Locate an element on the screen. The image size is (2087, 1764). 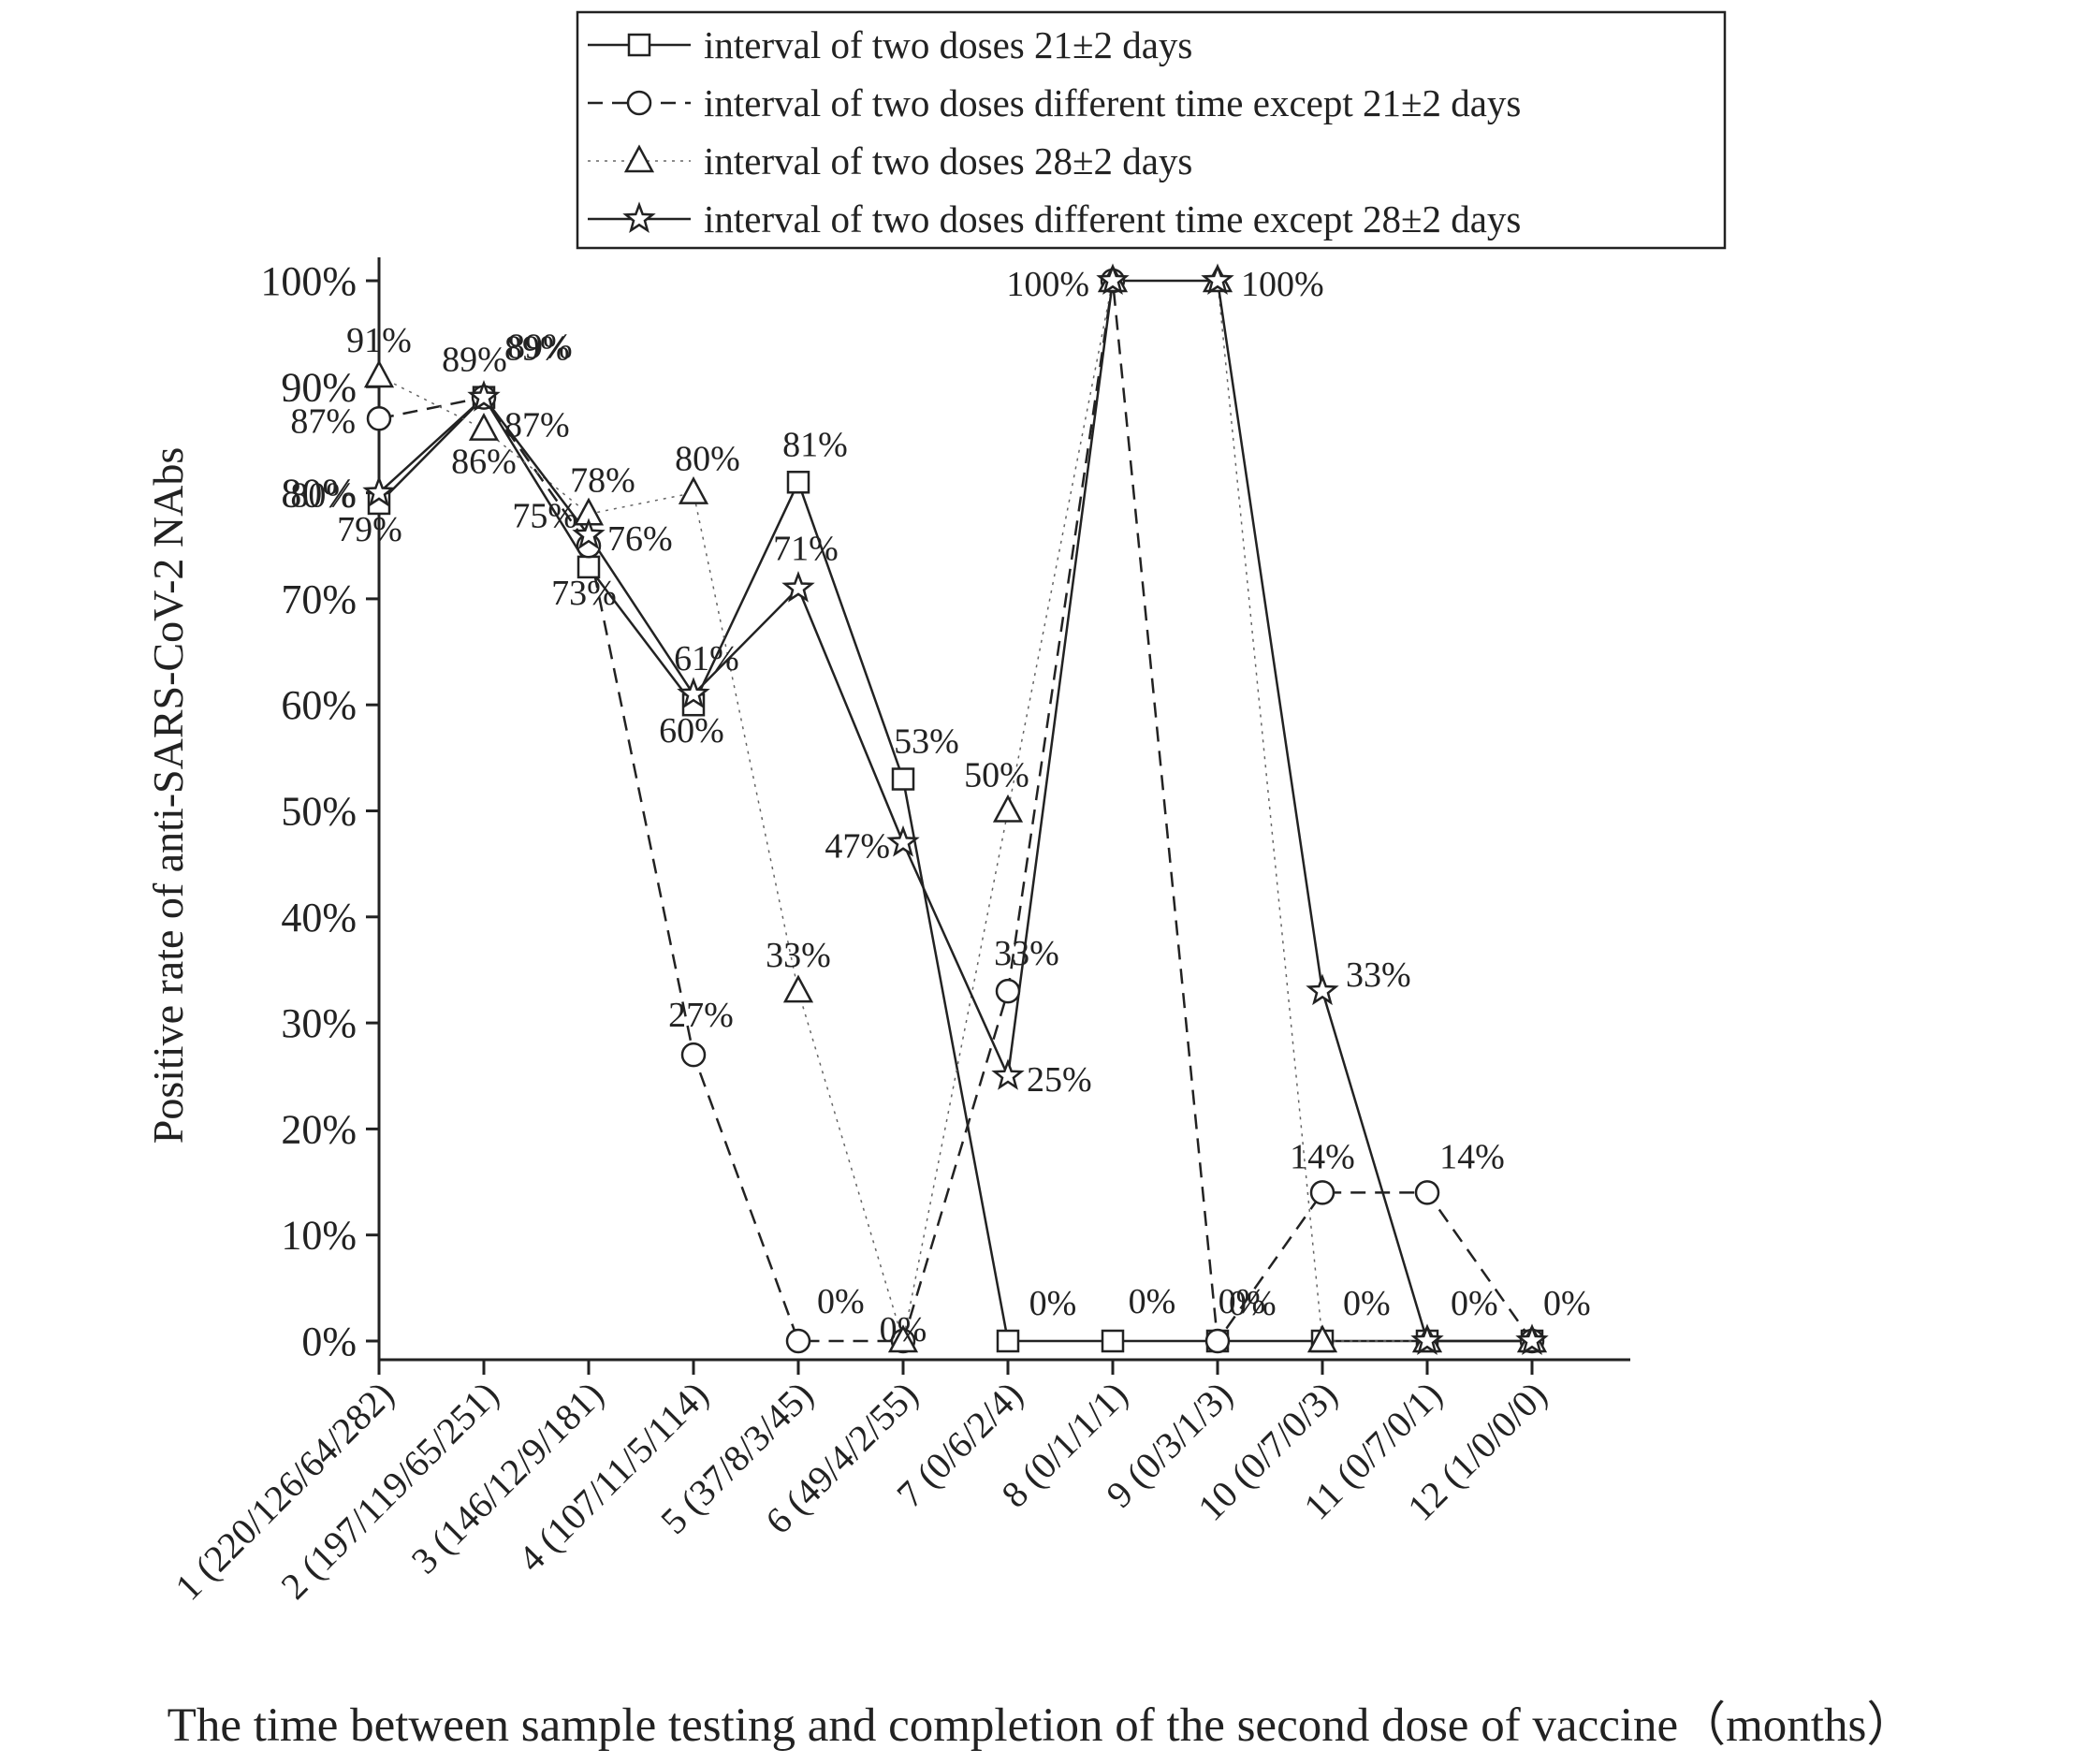
y-tick-label: 0% is located at coordinates (329, 1341).